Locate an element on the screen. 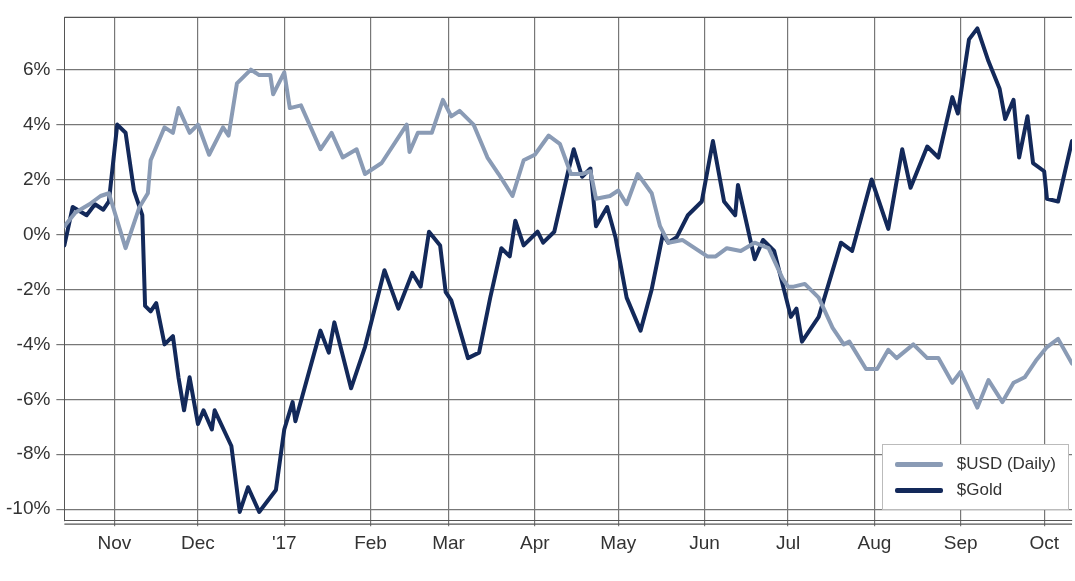  x-tick-label: Jun is located at coordinates (704, 542).